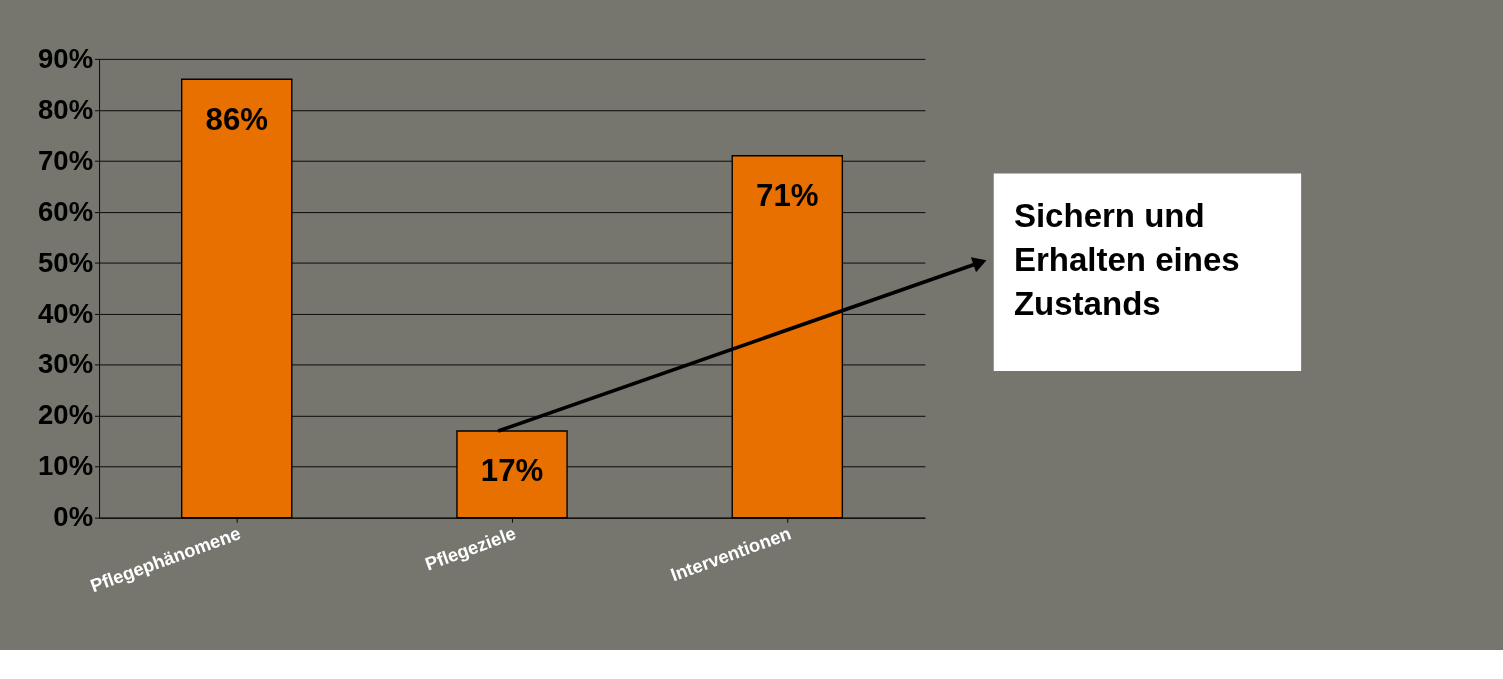 Image resolution: width=1503 pixels, height=679 pixels. I want to click on y-tick-label: 80%, so click(66, 109).